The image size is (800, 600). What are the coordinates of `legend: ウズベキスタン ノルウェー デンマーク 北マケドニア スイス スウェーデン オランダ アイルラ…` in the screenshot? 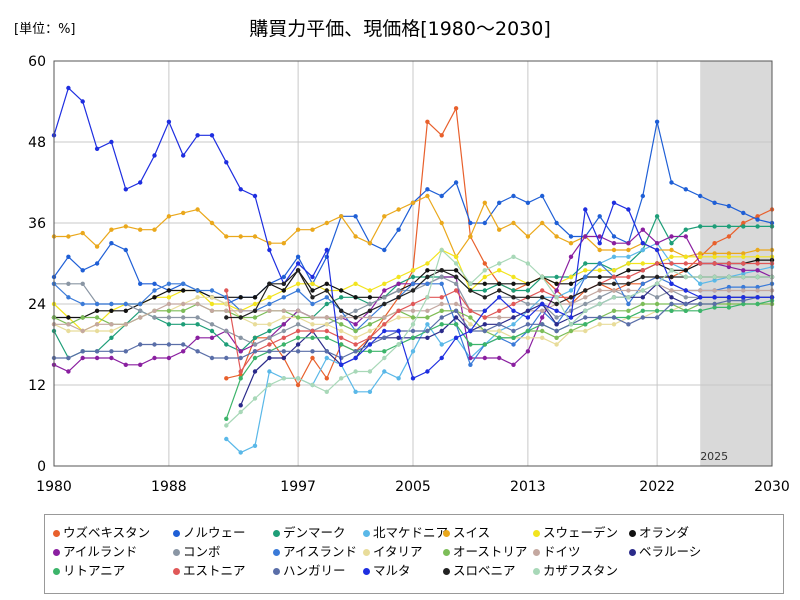 It's located at (414, 554).